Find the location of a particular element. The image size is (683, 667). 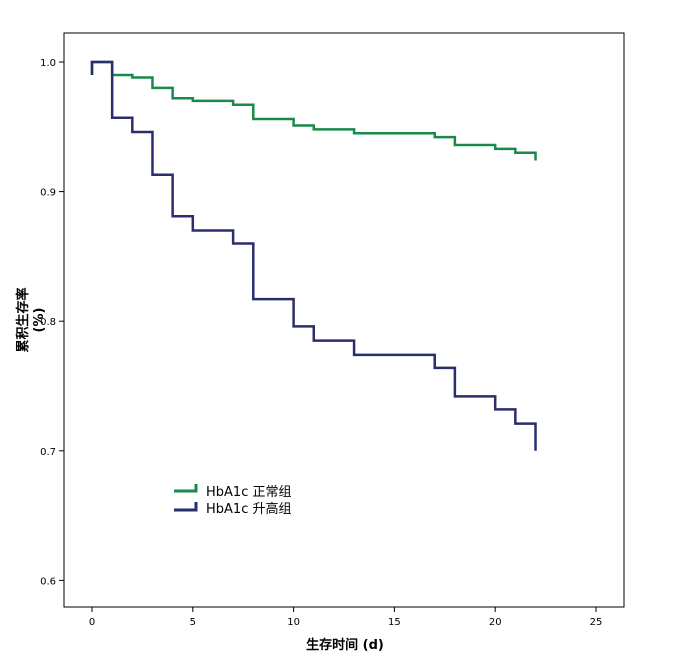

x-tick-label: 5 is located at coordinates (193, 622).